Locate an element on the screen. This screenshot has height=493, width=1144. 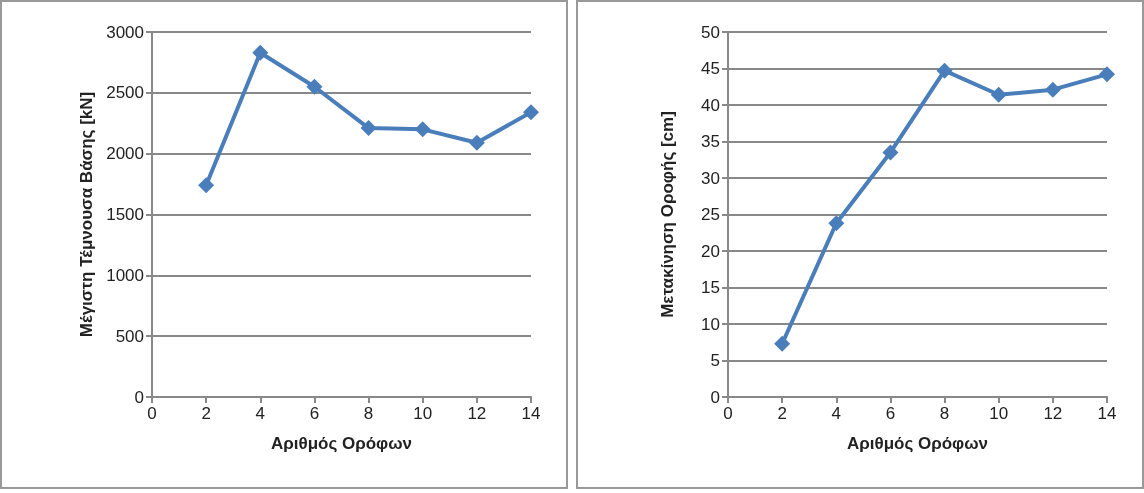
y-tick-label: 5 is located at coordinates (715, 360).